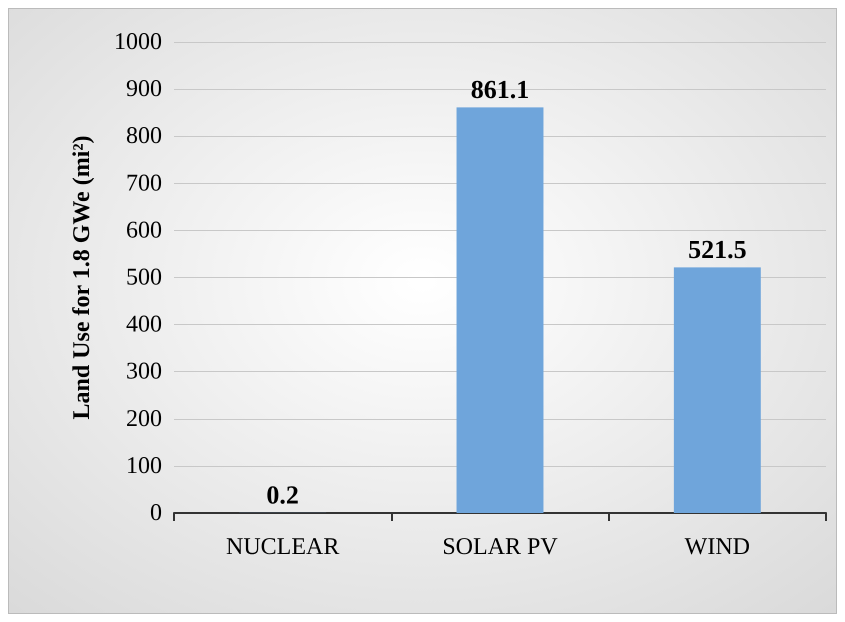 Image resolution: width=845 pixels, height=622 pixels. I want to click on data-label: 861.1, so click(500, 89).